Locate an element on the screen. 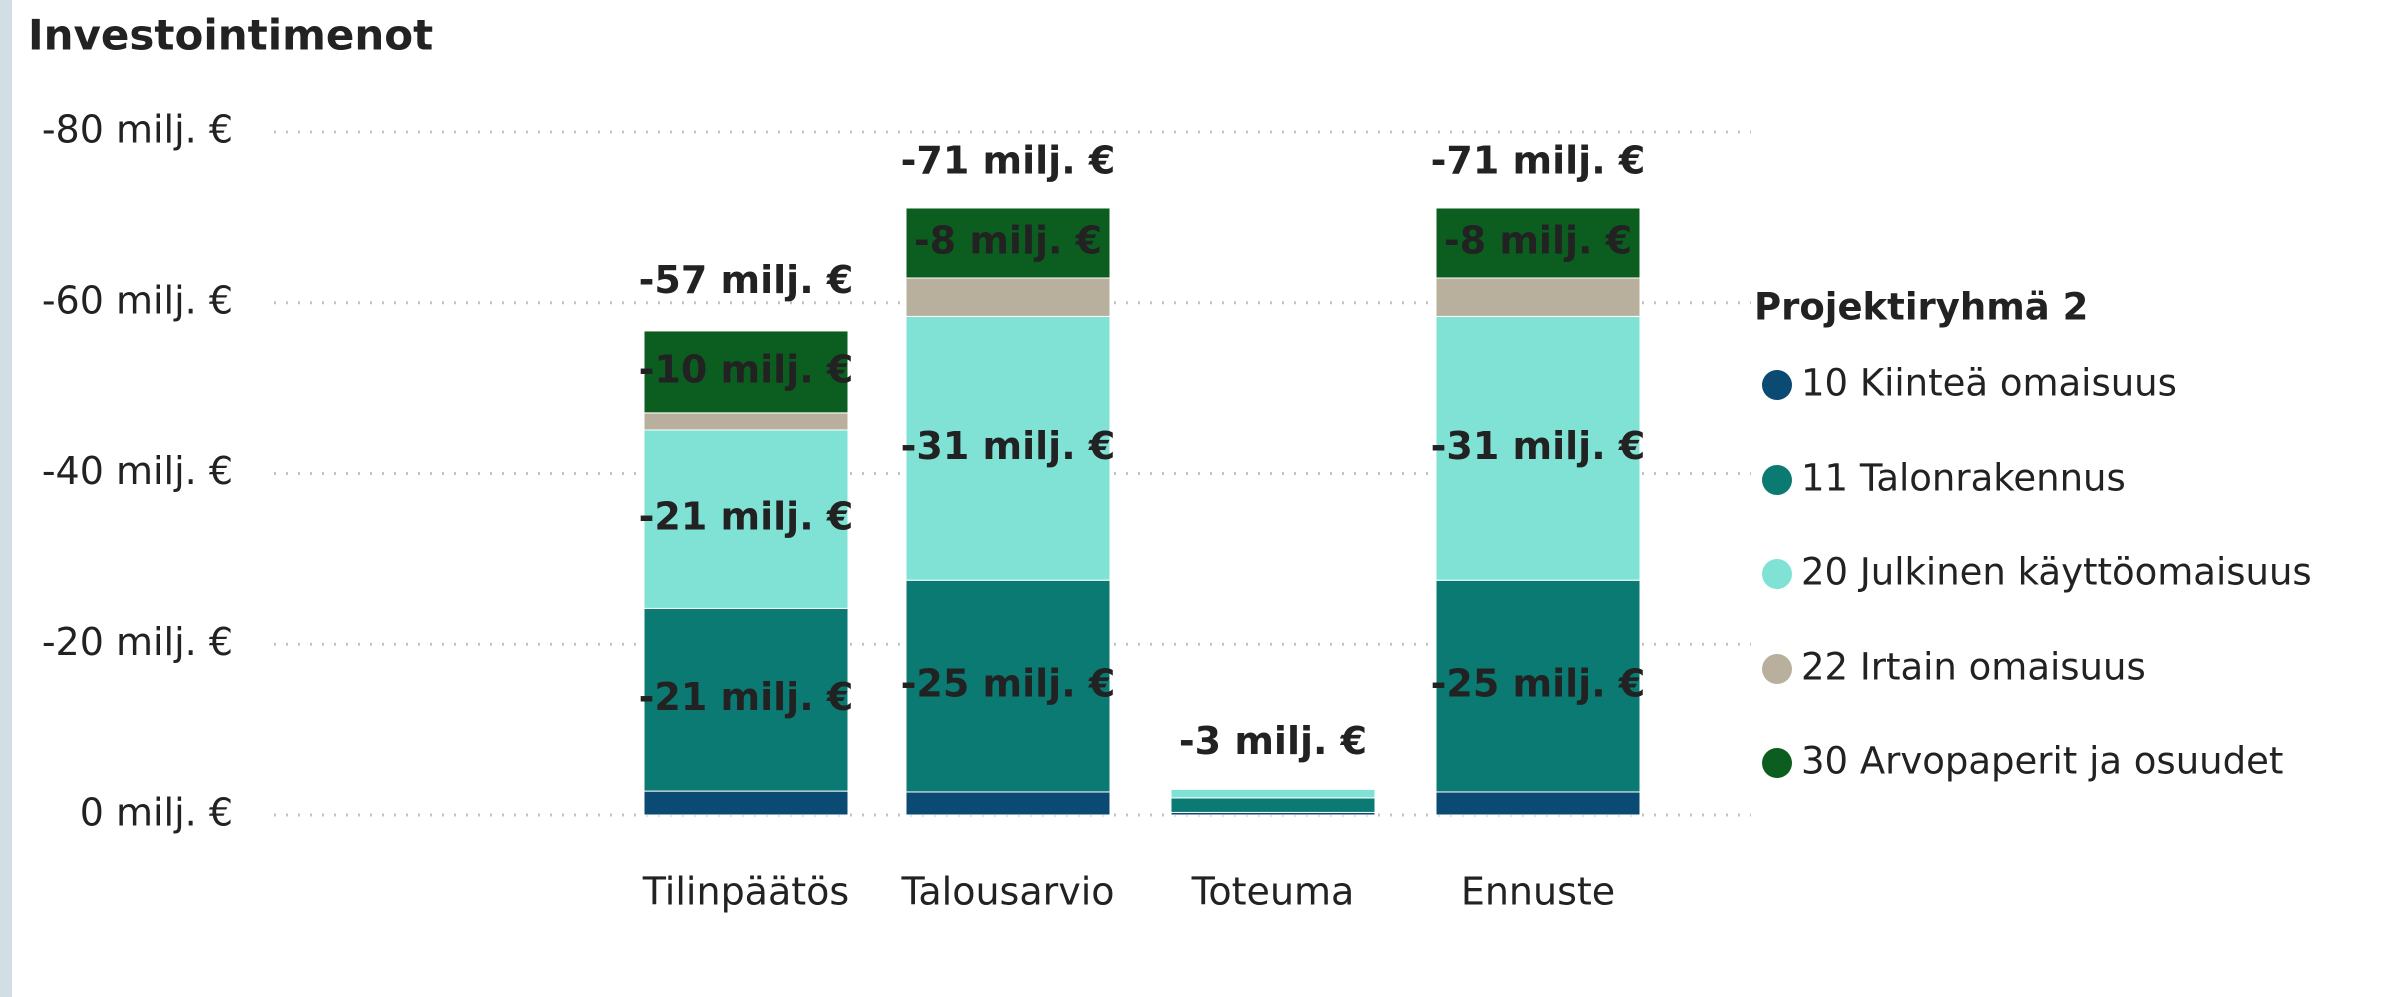 This screenshot has height=997, width=2388. y-tick-label: -60 milj. € is located at coordinates (137, 300).